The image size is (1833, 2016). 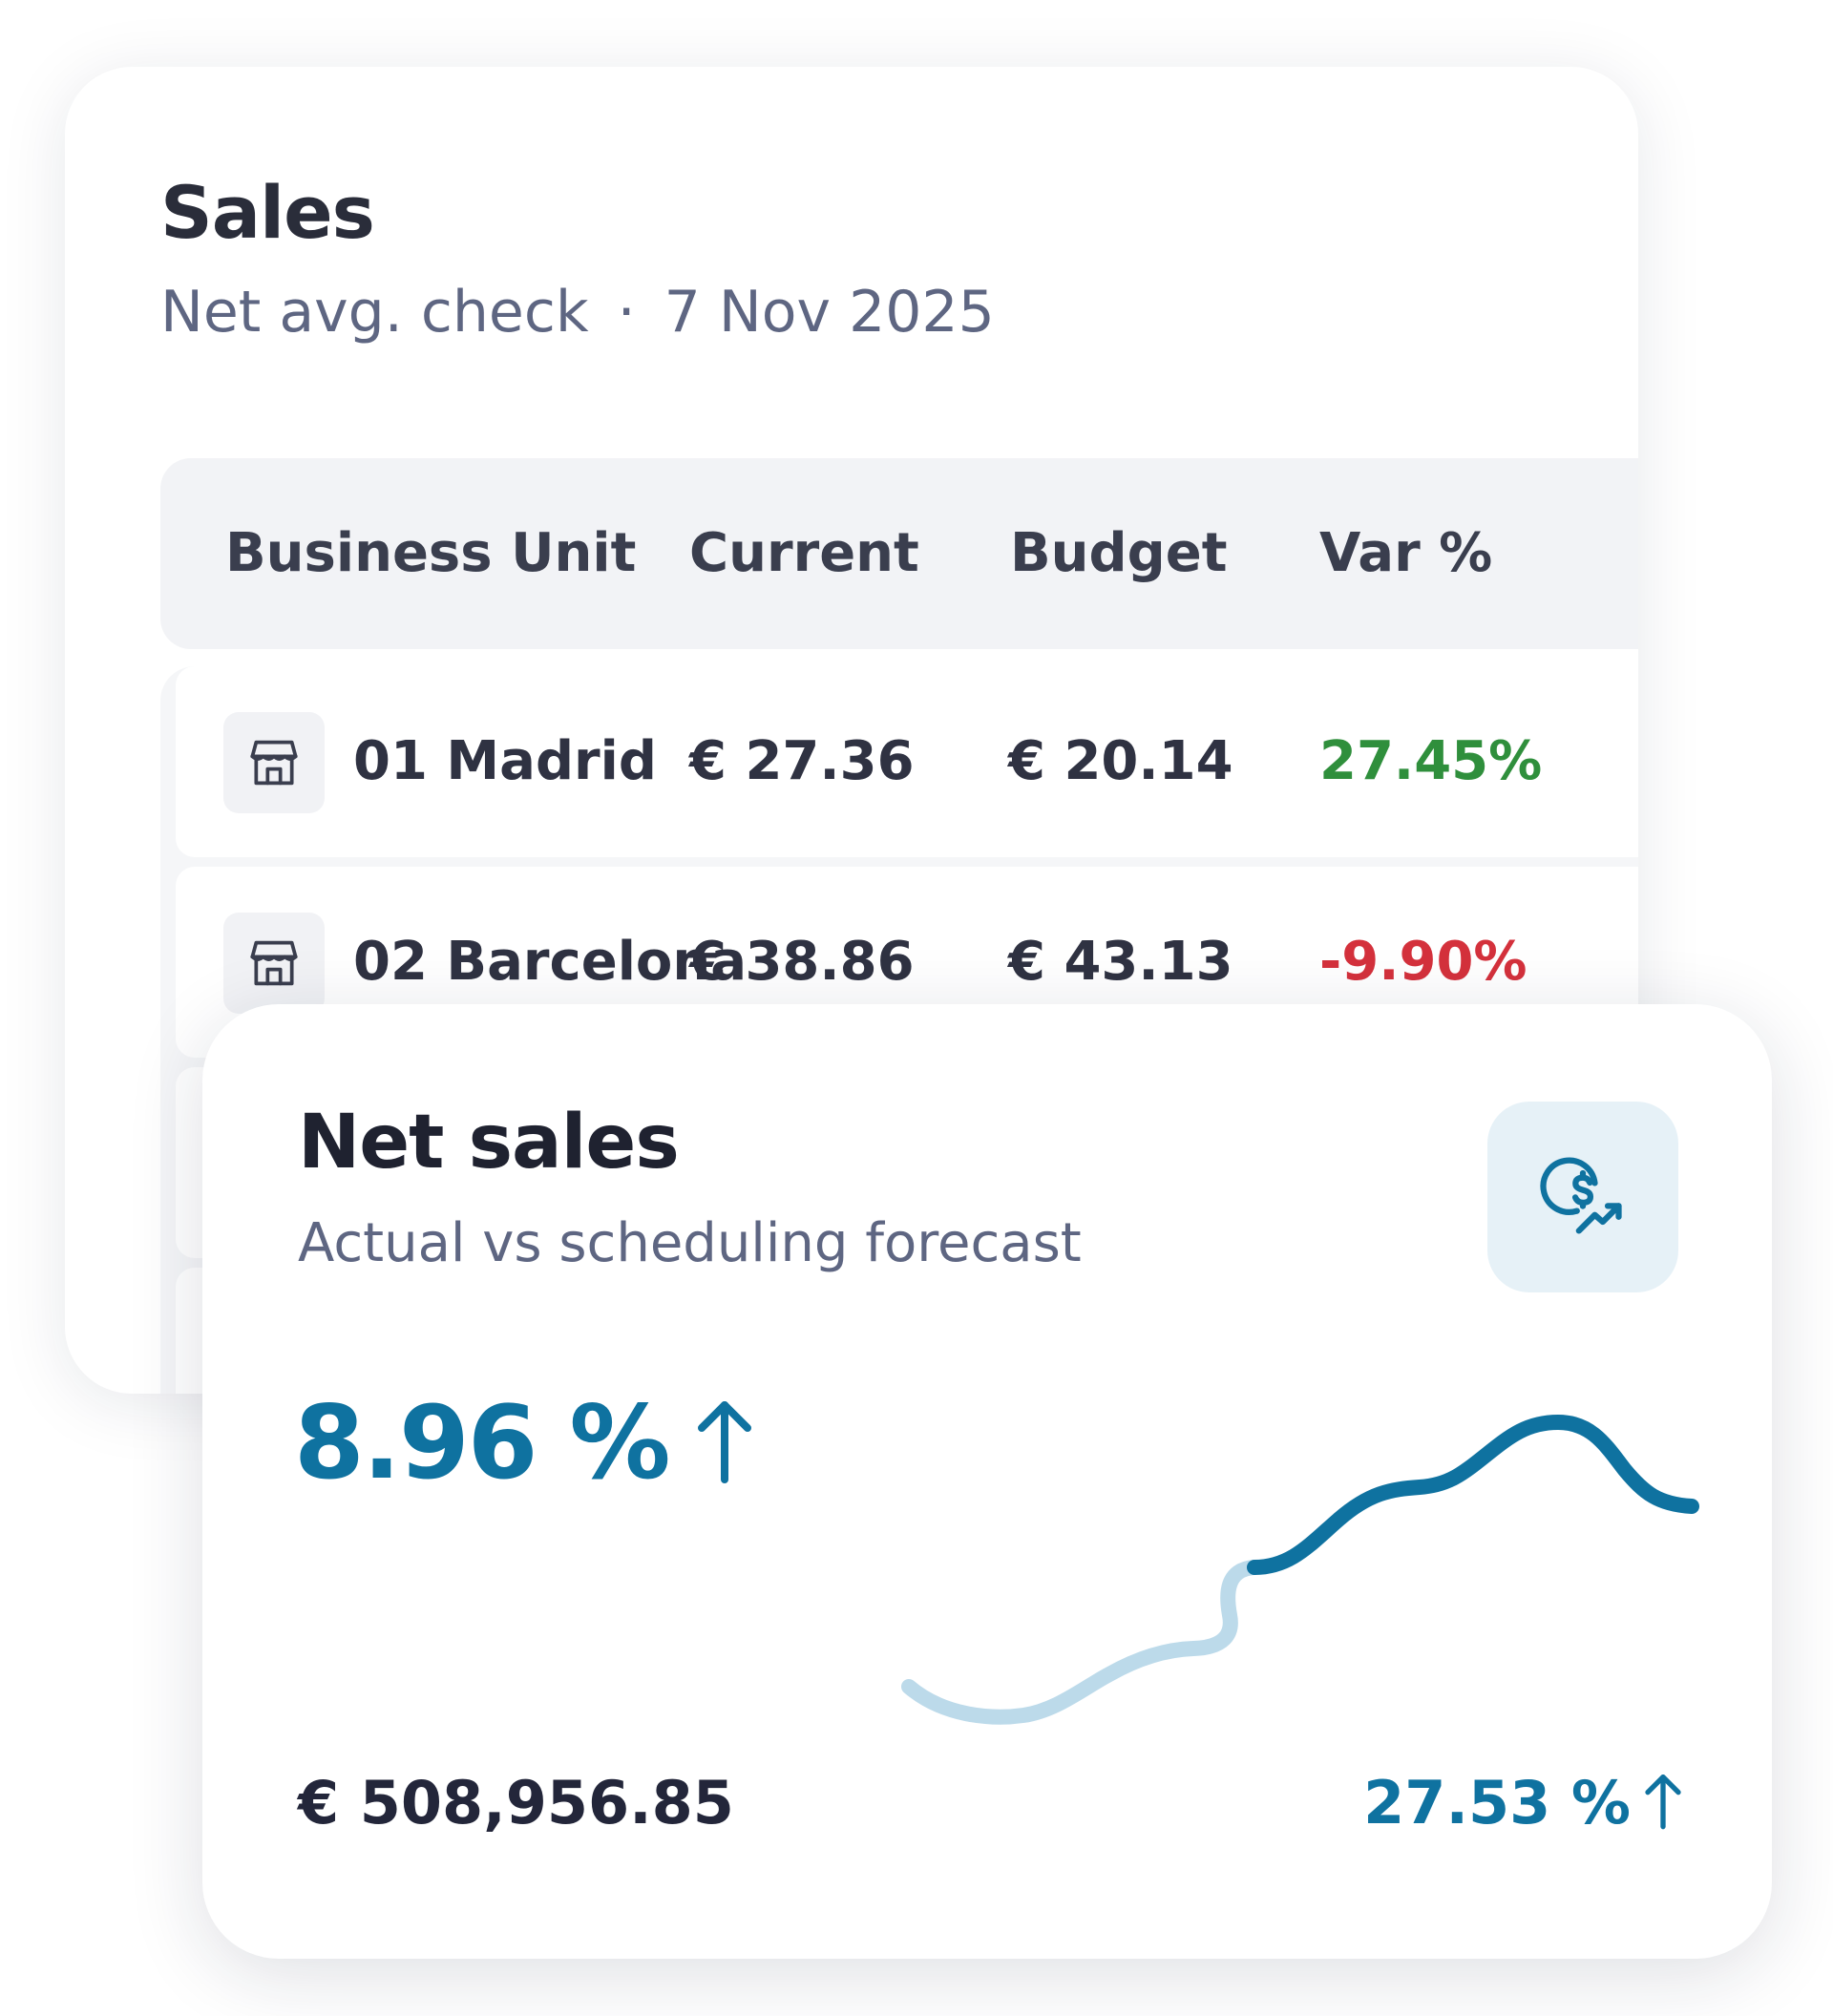 I want to click on column-header-business-unit: Business Unit, so click(x=431, y=553).